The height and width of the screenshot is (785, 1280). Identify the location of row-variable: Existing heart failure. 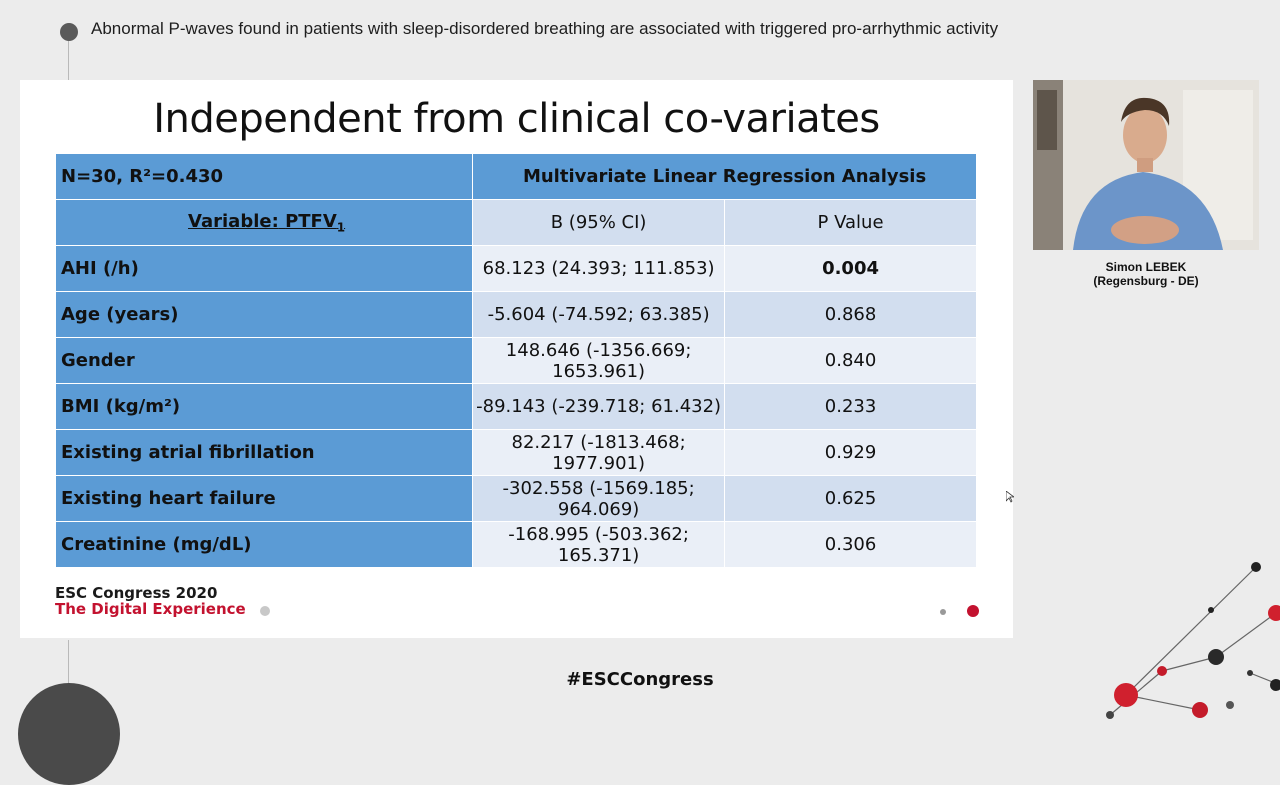
(264, 498).